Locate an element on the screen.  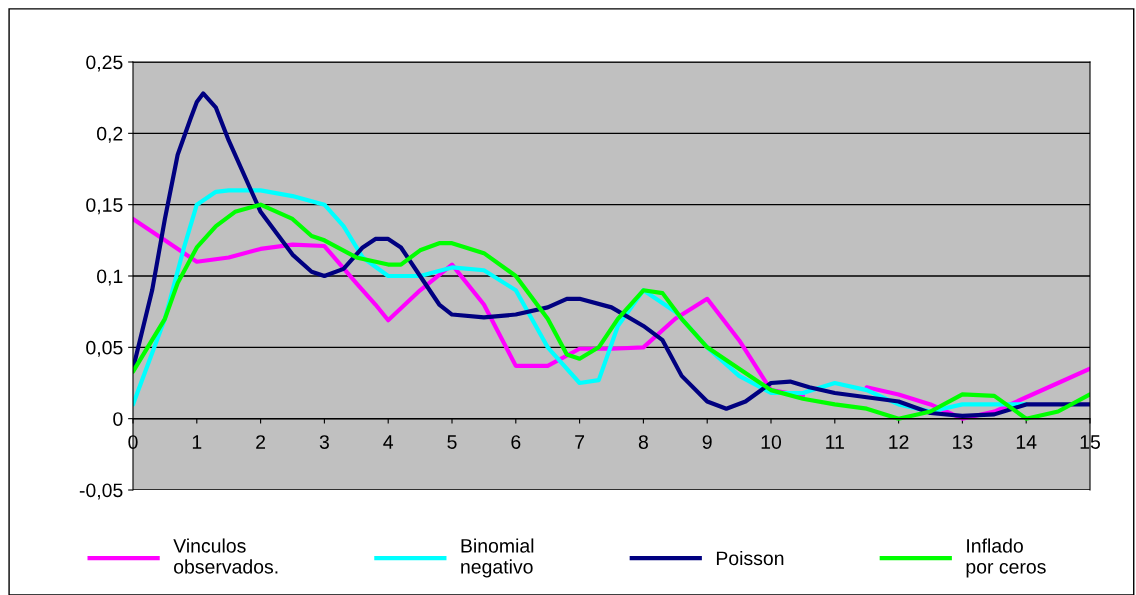
x-tick-label: 1 is located at coordinates (197, 442).